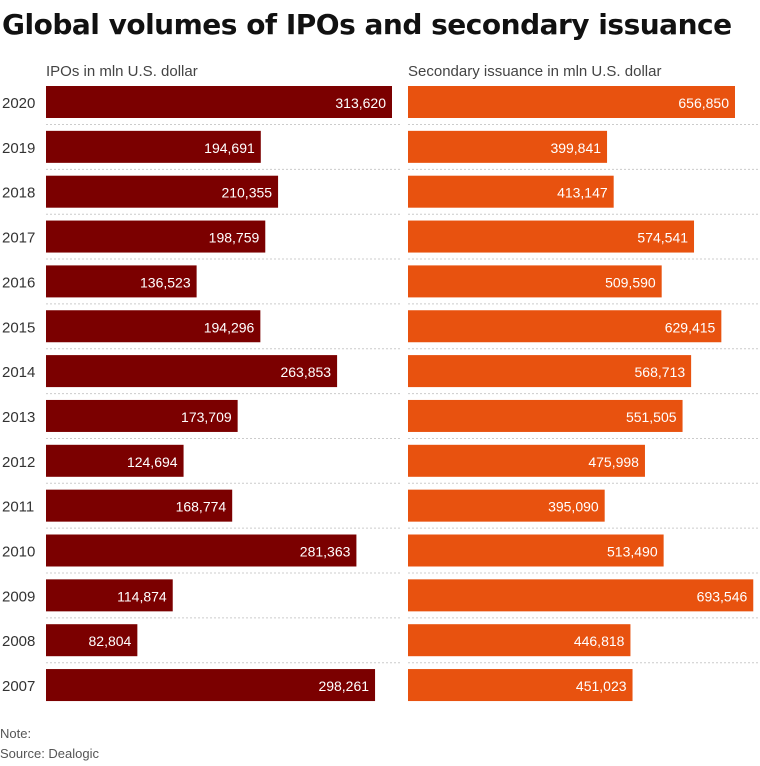 The image size is (760, 766). Describe the element at coordinates (229, 327) in the screenshot. I see `data-label: 194,296` at that location.